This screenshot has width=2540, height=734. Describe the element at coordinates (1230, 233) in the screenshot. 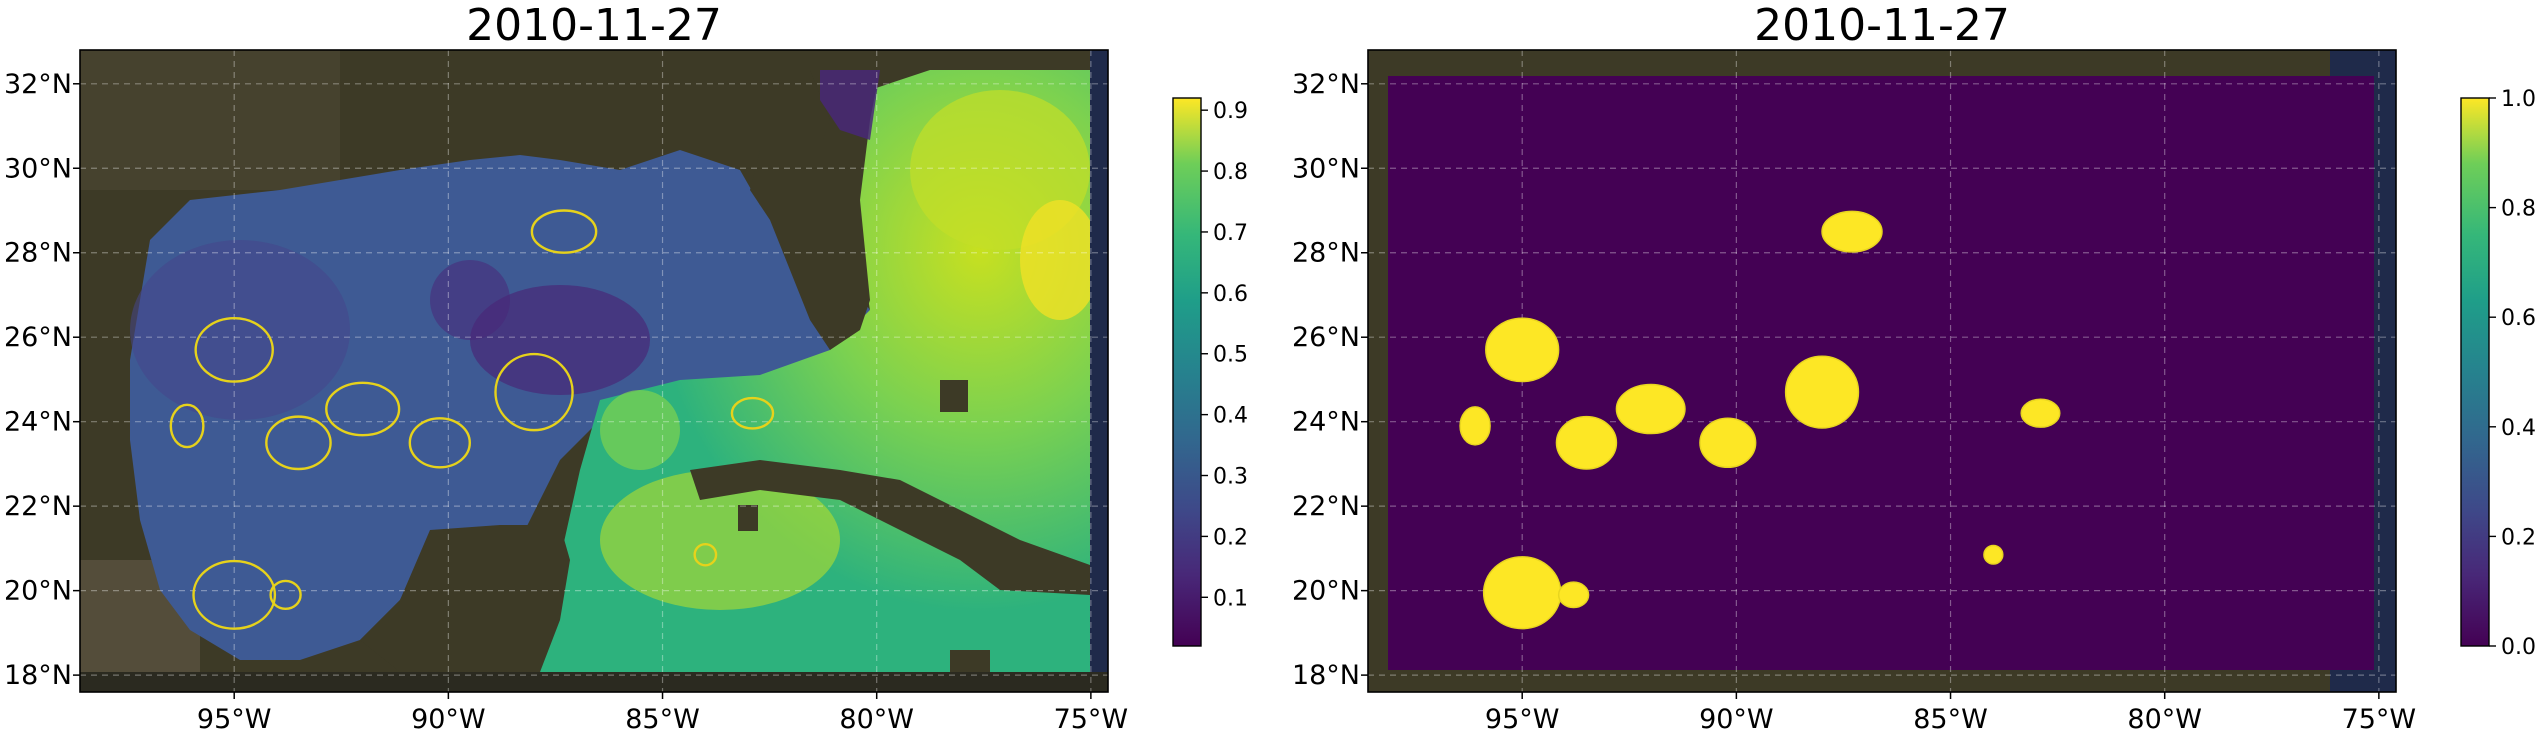

I see `colorbar-tick-label: 0.7` at that location.